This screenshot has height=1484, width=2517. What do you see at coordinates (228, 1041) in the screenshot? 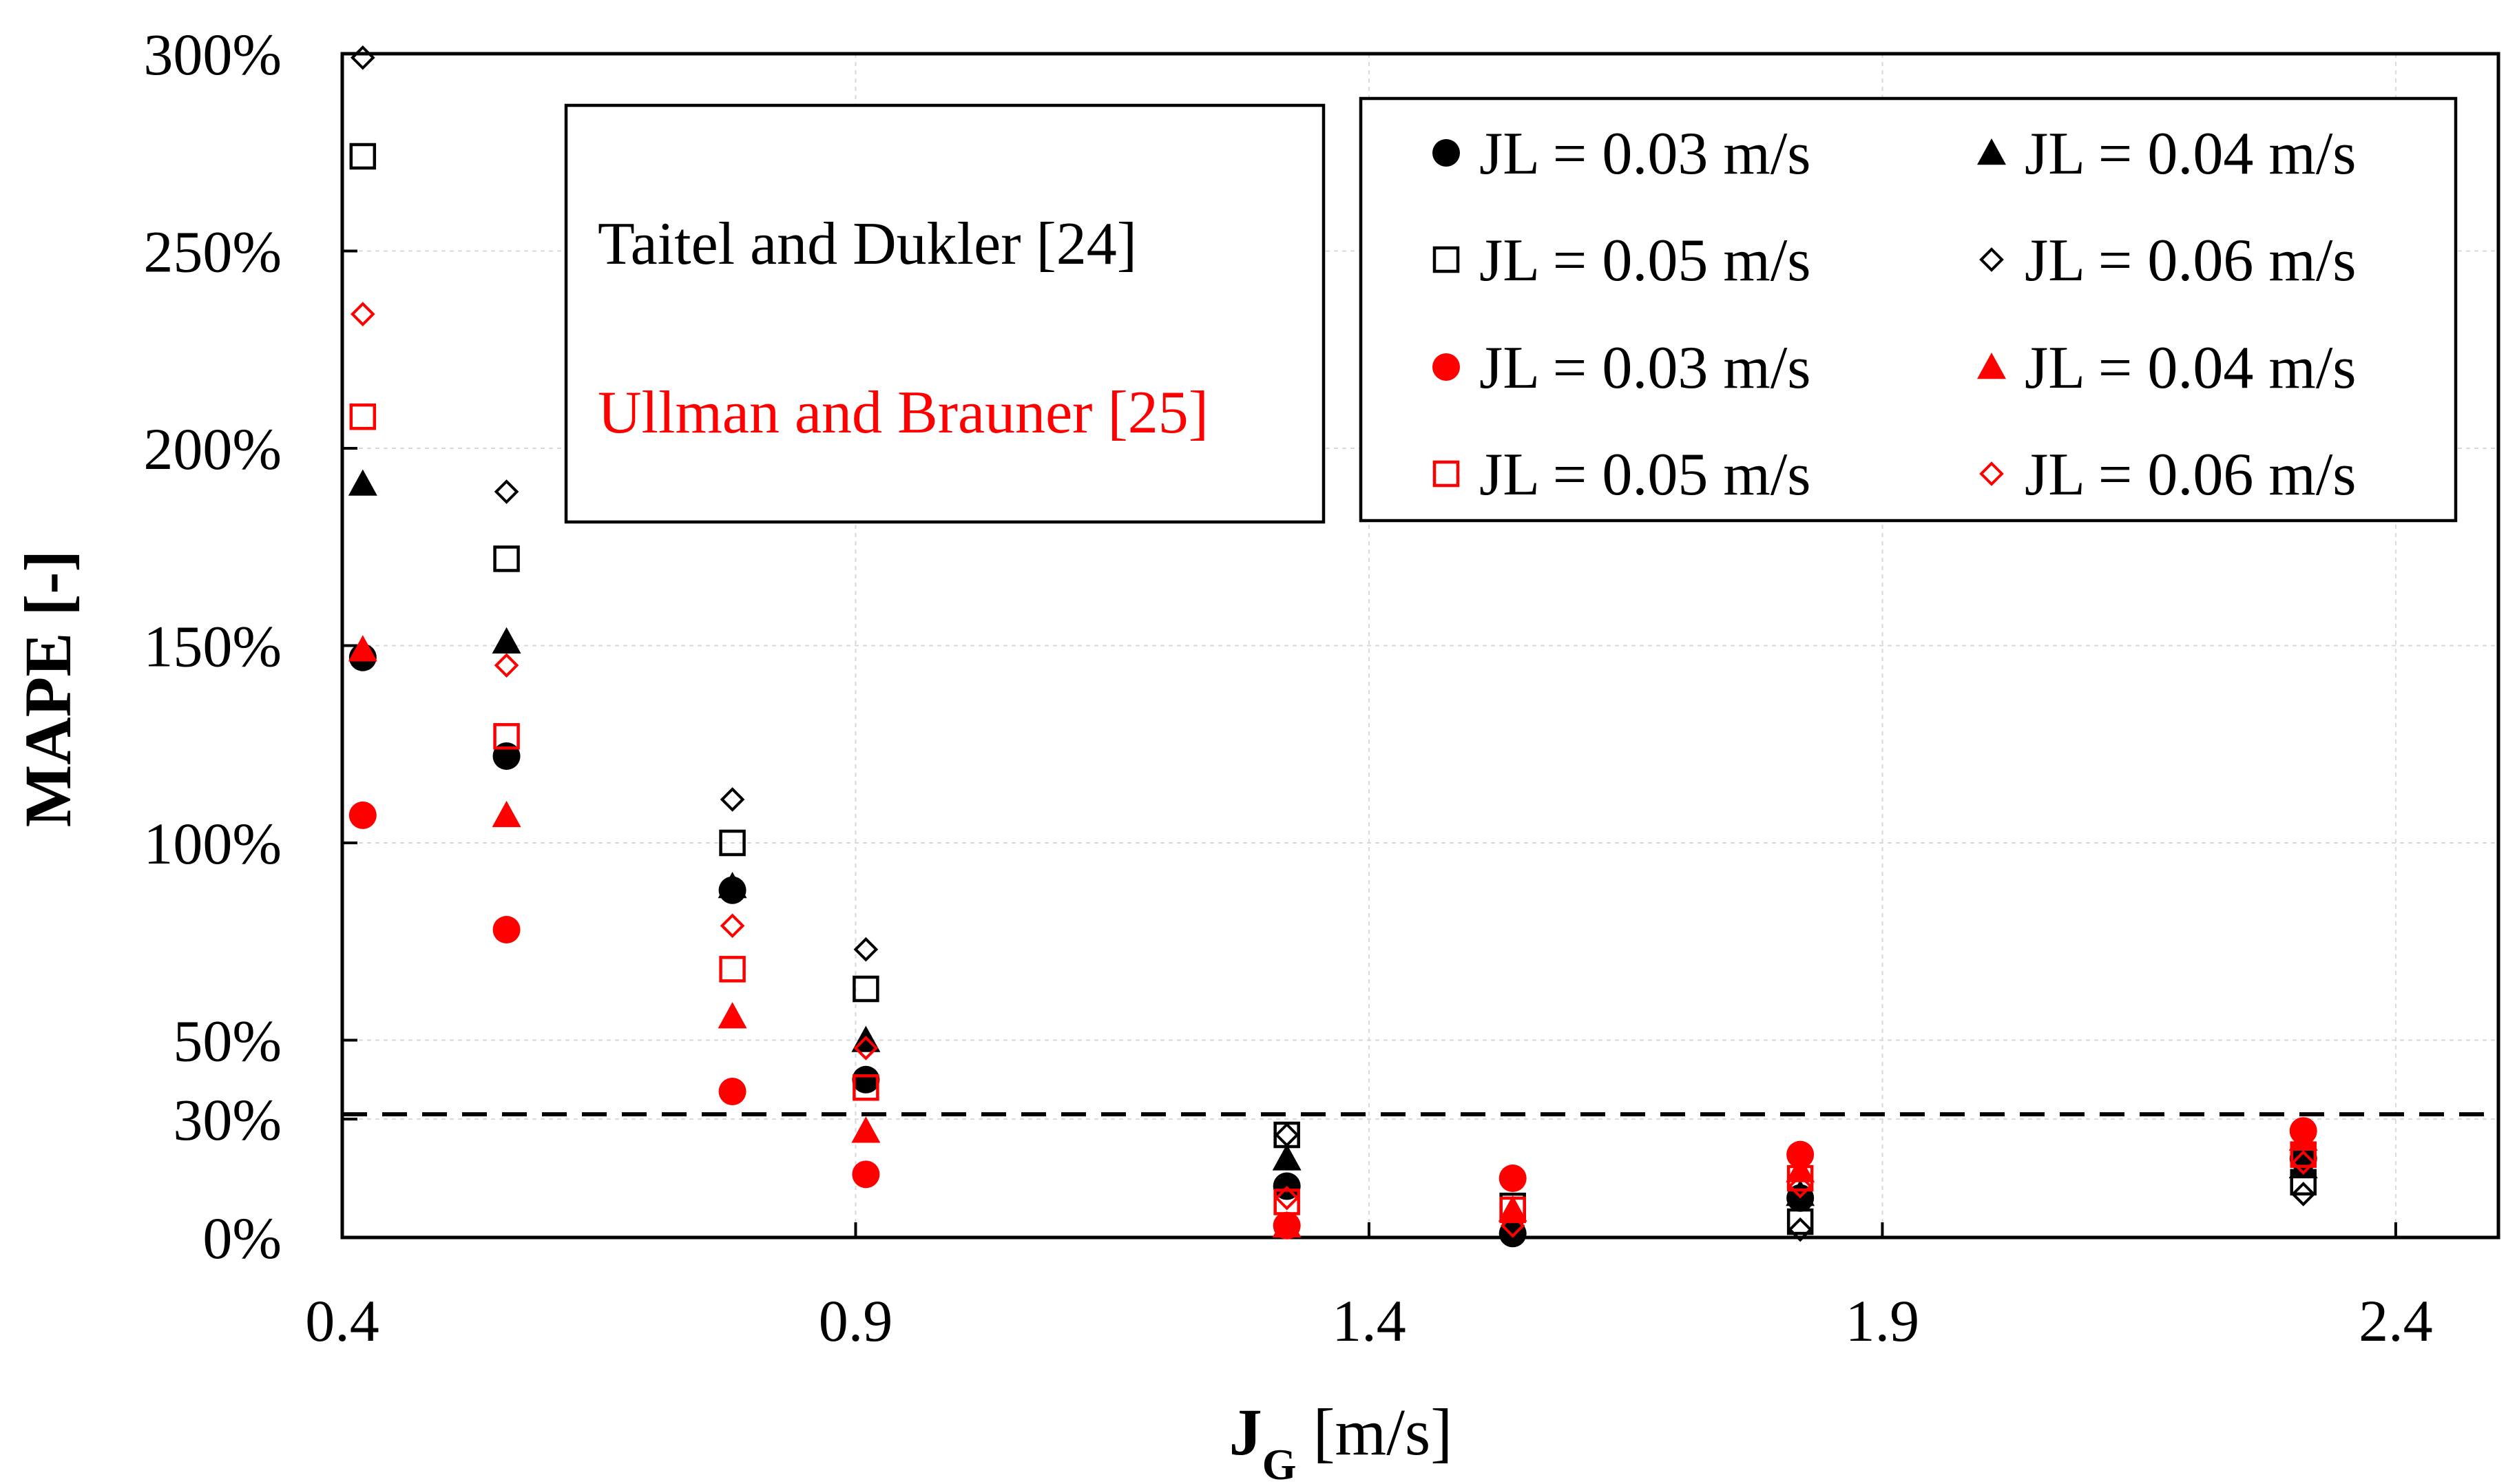
I see `y-tick-label: 50%` at bounding box center [228, 1041].